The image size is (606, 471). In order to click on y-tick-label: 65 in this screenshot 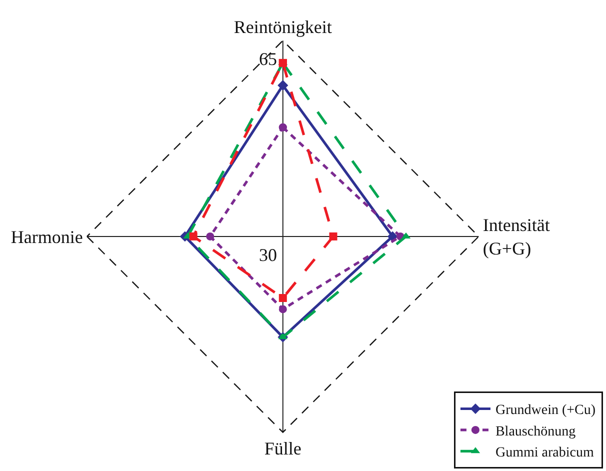, I will do `click(268, 59)`.